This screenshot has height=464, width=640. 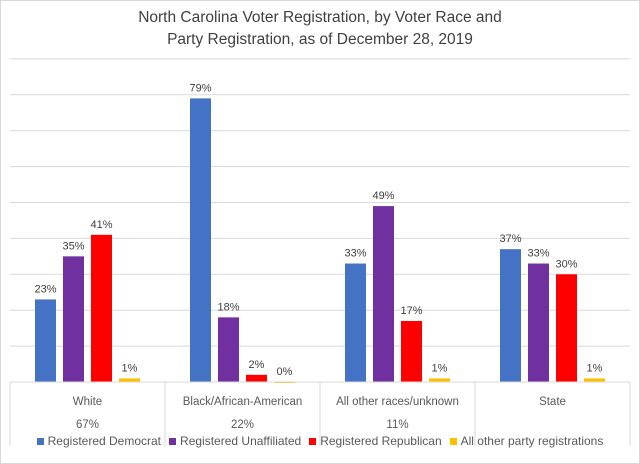 I want to click on legend-label: Registered Unaffiliated, so click(x=241, y=441).